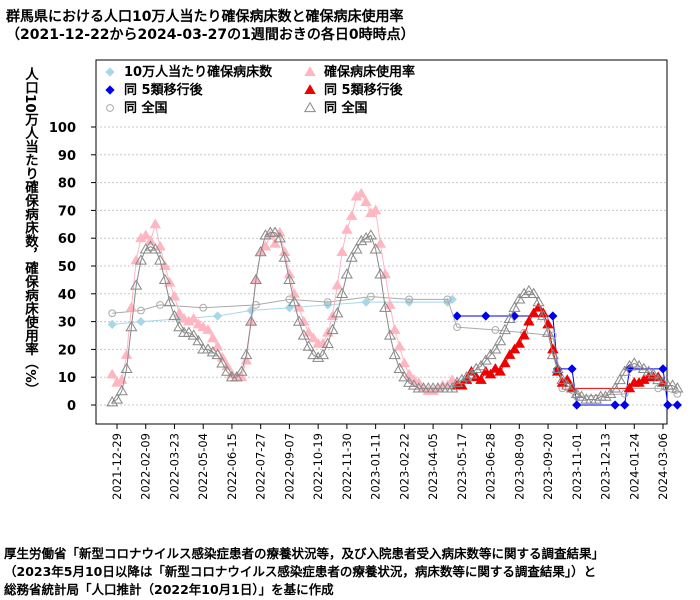  Describe the element at coordinates (203, 466) in the screenshot. I see `x-tick-label: 2022-05-04` at that location.